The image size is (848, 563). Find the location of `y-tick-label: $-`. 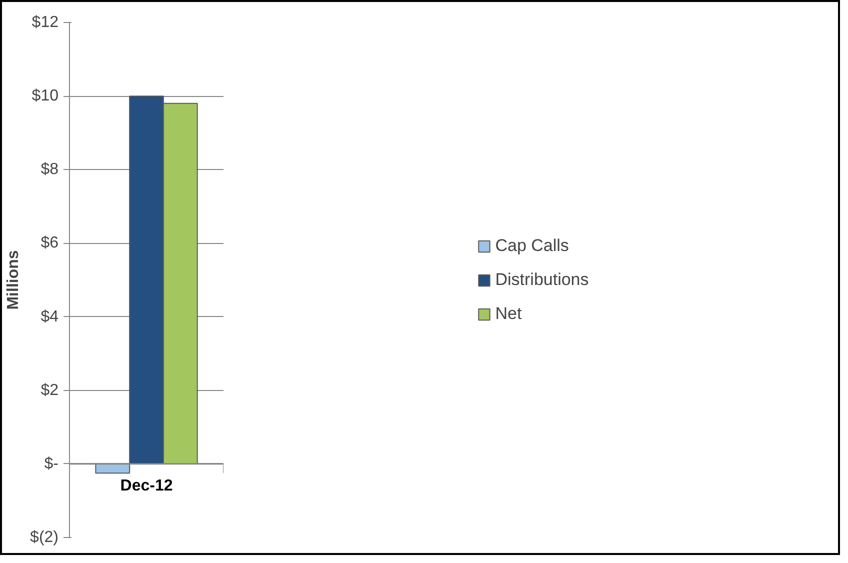

y-tick-label: $- is located at coordinates (51, 463).